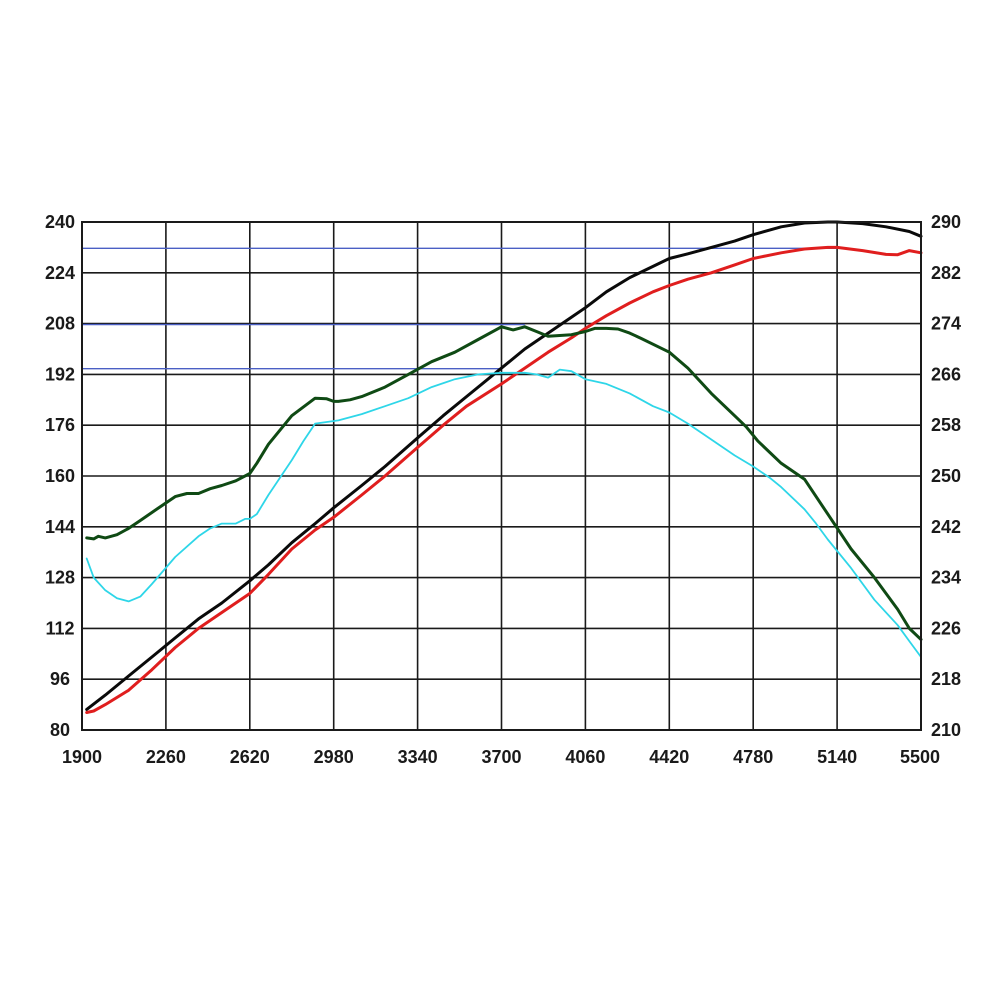 The width and height of the screenshot is (1000, 1000). I want to click on x-tick-label: 3700, so click(501, 757).